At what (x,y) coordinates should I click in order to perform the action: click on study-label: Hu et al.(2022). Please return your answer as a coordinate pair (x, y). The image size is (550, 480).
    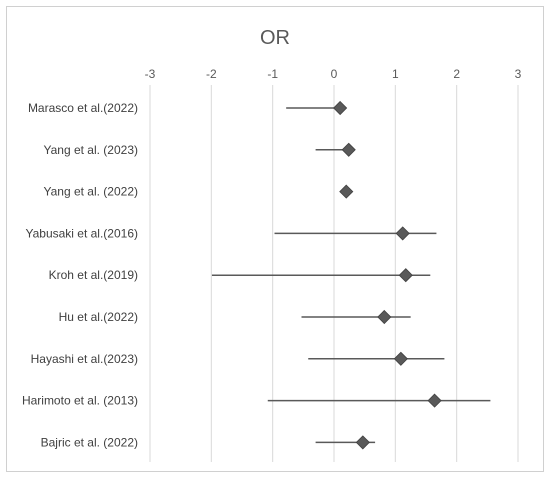
    Looking at the image, I should click on (98, 317).